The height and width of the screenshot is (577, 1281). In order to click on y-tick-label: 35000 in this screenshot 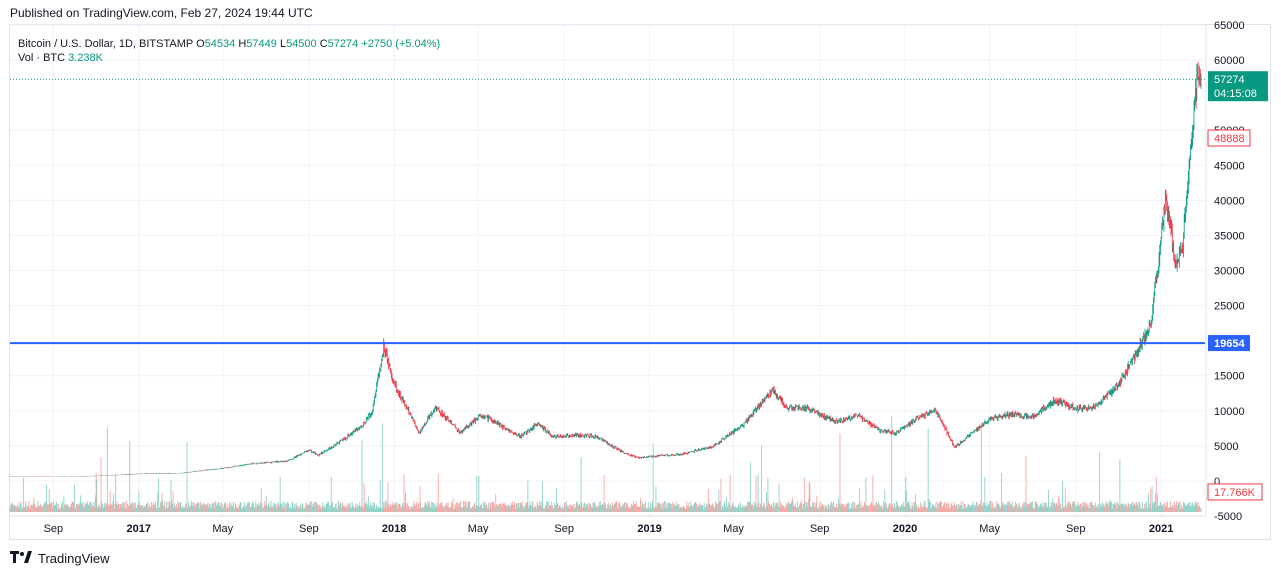, I will do `click(1229, 236)`.